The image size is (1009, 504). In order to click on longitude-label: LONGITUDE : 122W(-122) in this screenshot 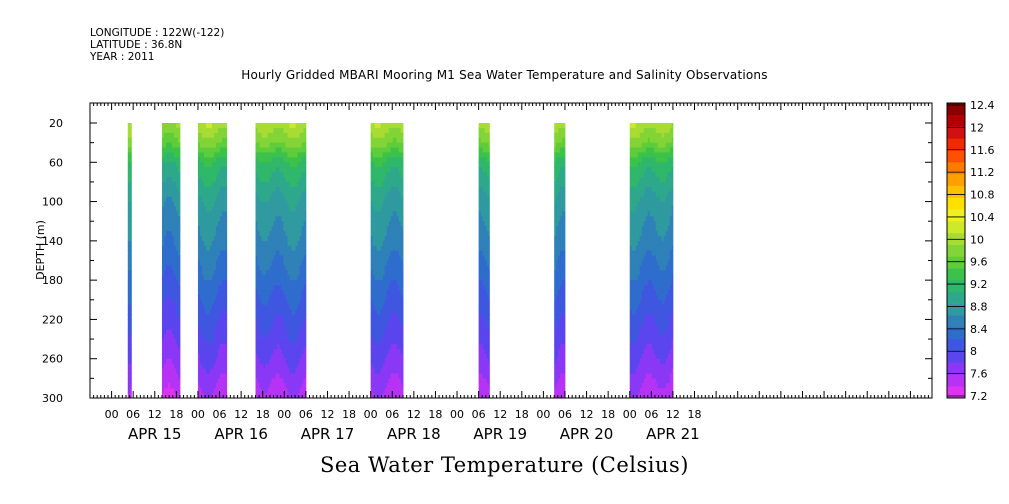, I will do `click(157, 33)`.